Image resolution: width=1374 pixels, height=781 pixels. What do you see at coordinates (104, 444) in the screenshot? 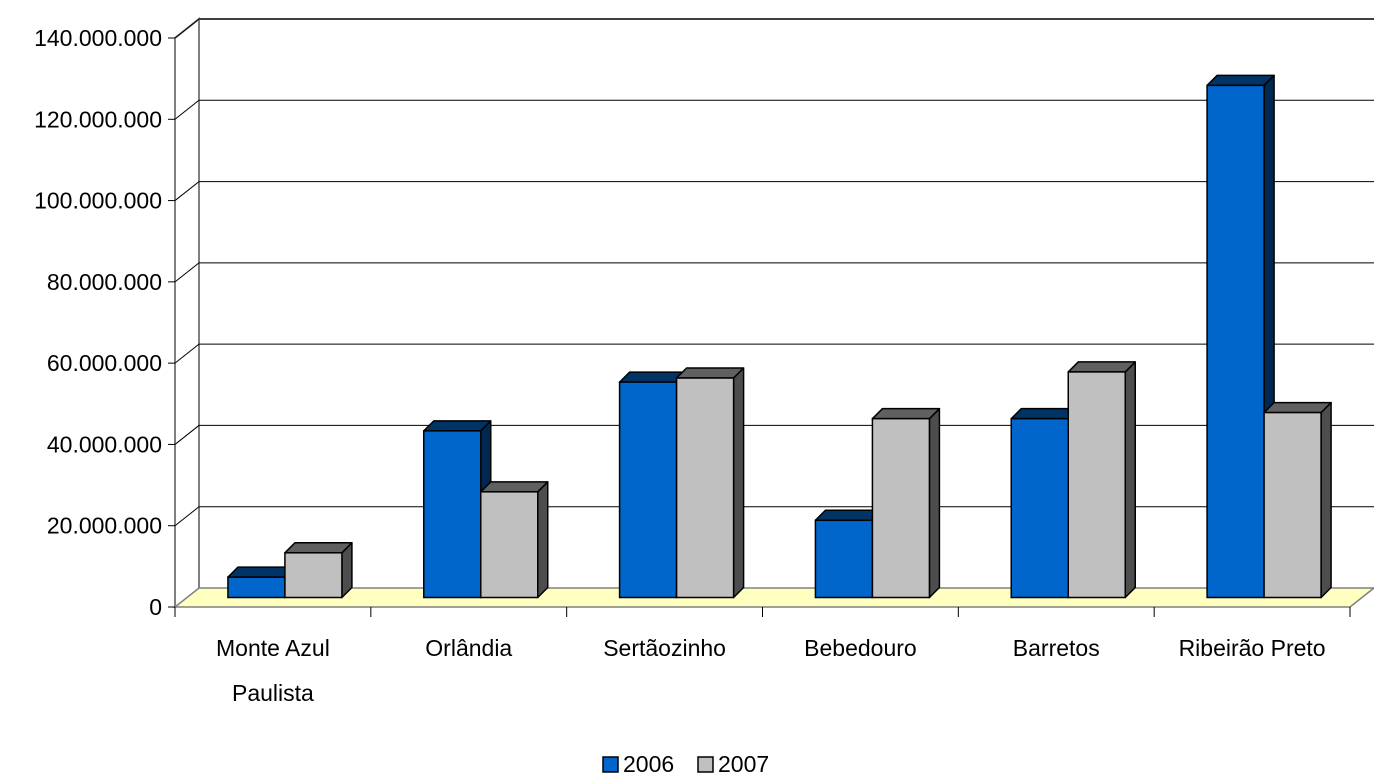
I see `y-tick-label: 40.000.000` at bounding box center [104, 444].